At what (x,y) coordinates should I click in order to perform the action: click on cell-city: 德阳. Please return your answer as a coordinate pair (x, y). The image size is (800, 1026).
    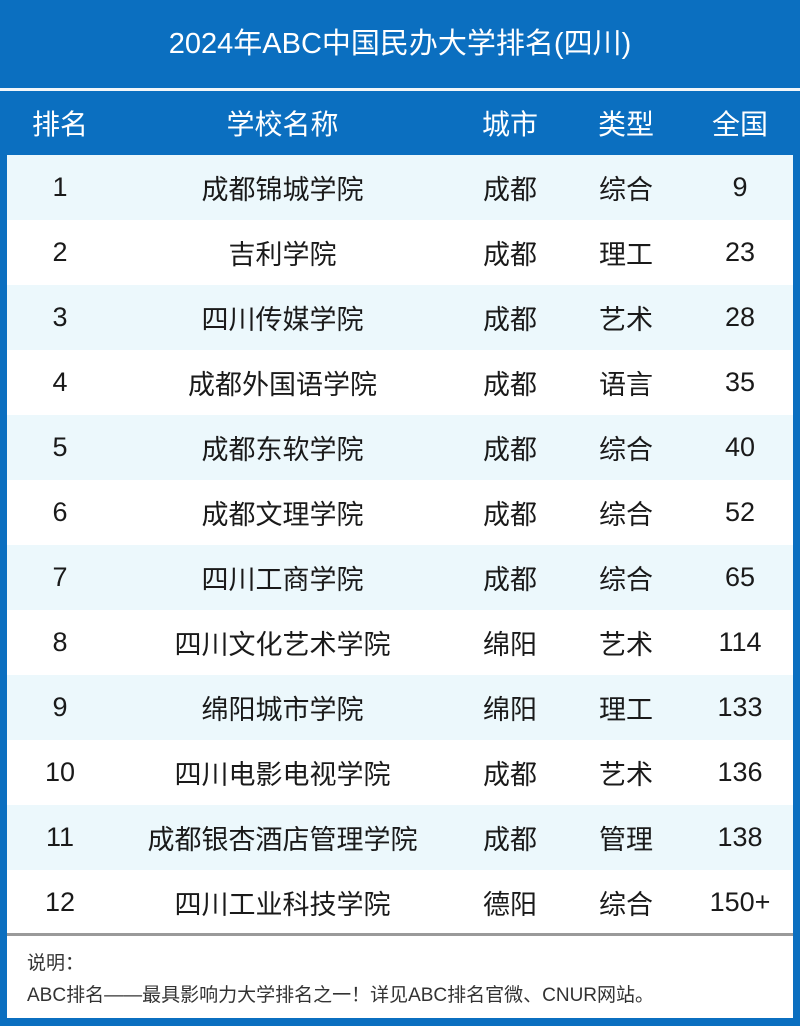
    Looking at the image, I should click on (510, 905).